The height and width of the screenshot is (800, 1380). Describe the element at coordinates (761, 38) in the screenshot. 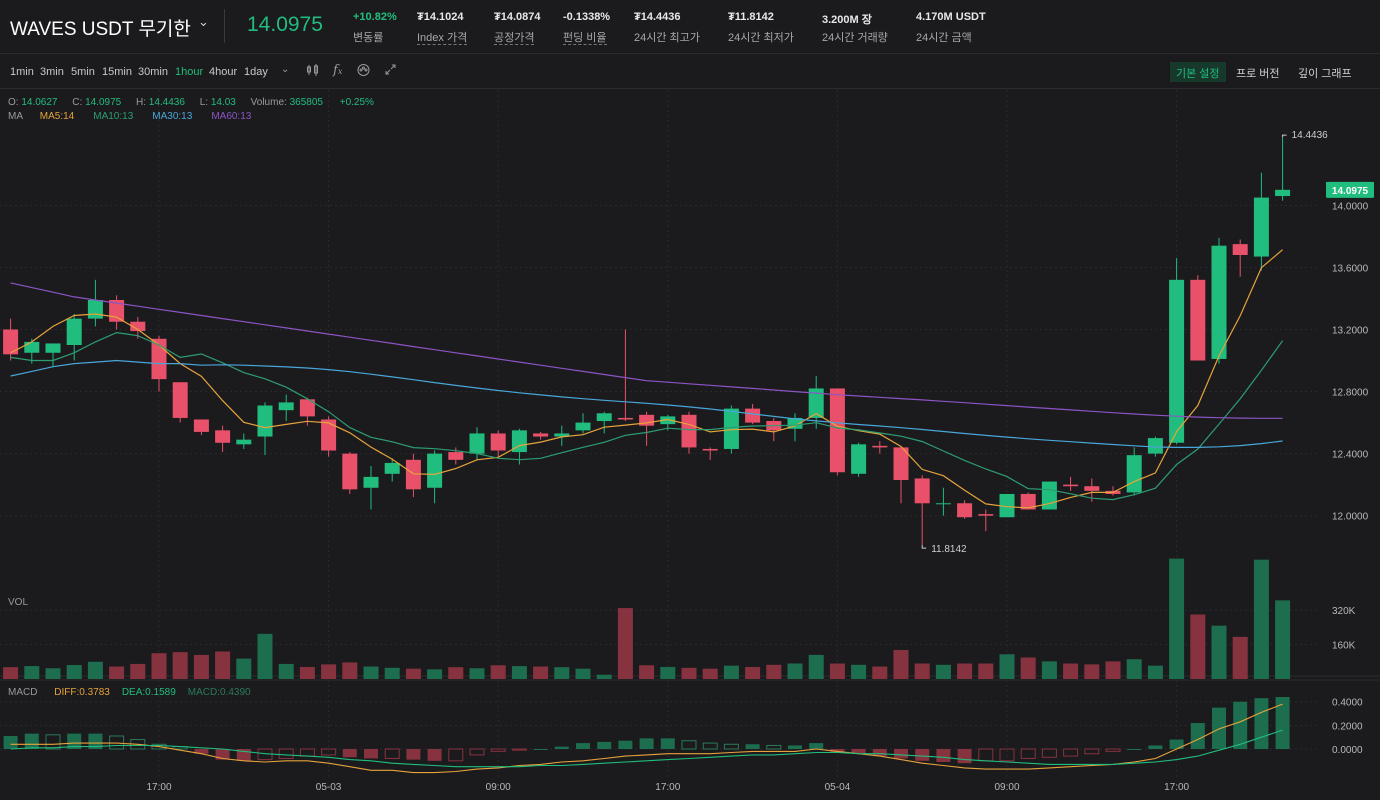

I see `stat-label-text: 24시간 최저가` at that location.